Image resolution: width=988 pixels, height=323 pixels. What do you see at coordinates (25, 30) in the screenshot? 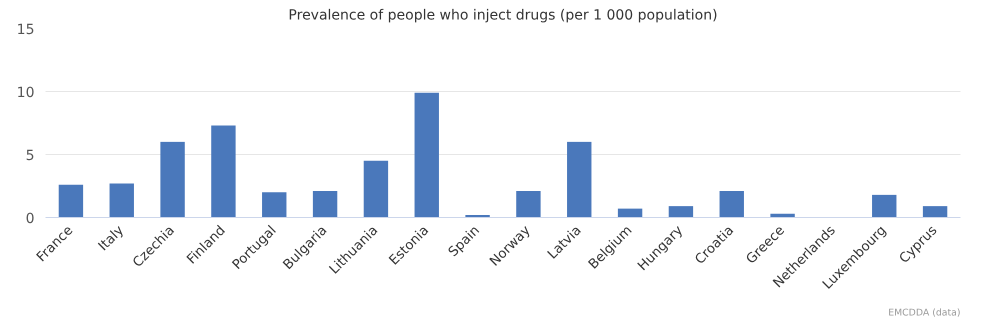
I see `y-tick-label: 15` at bounding box center [25, 30].